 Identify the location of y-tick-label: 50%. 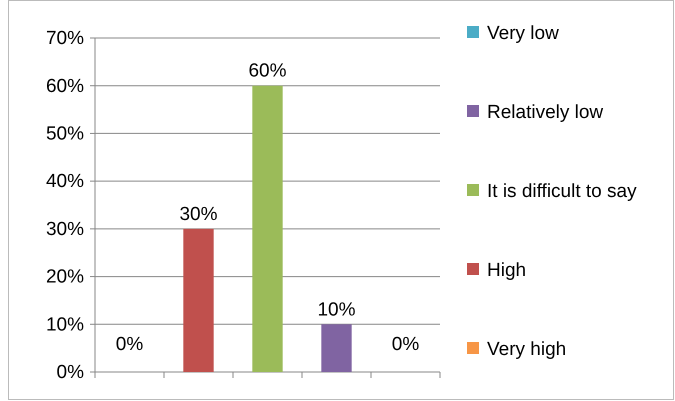
(65, 134).